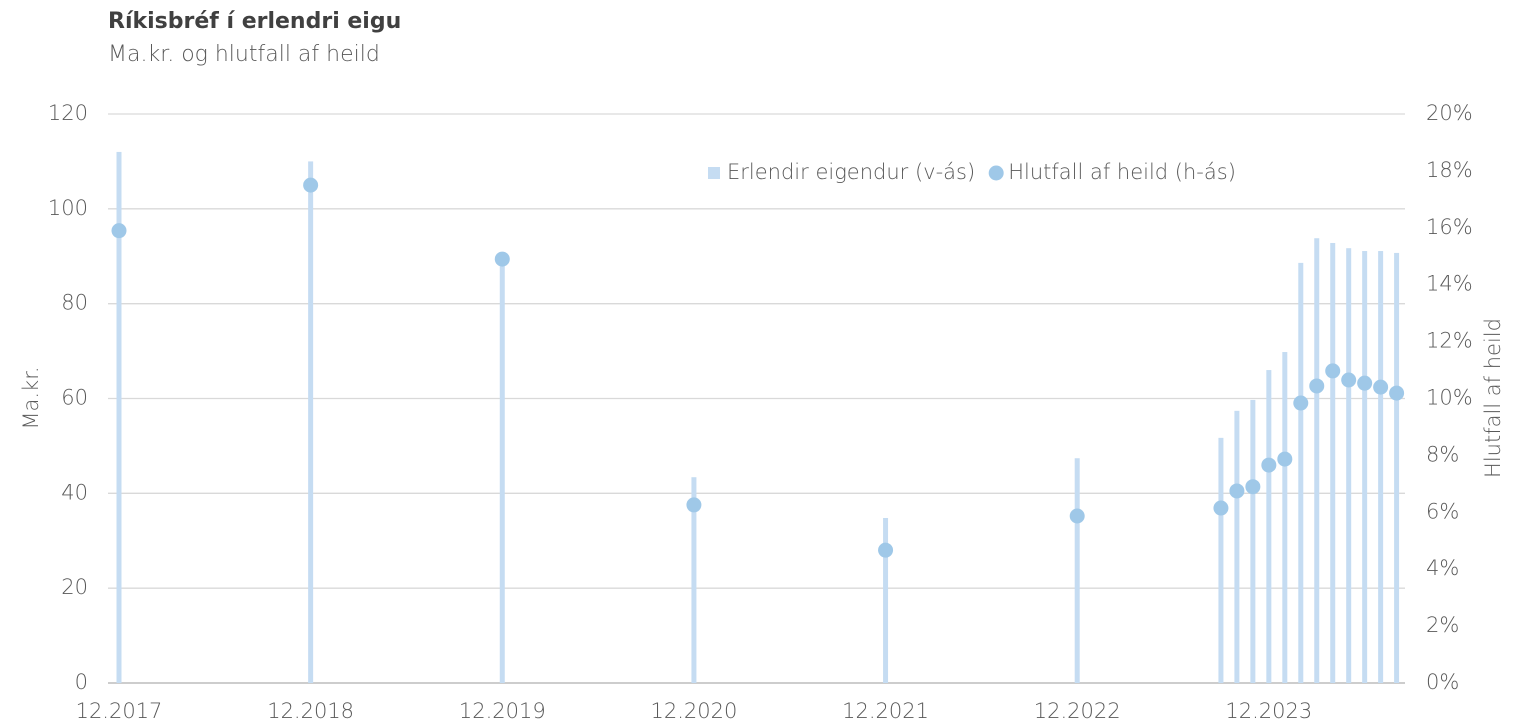  What do you see at coordinates (1449, 341) in the screenshot?
I see `y2-tick-label: 12%` at bounding box center [1449, 341].